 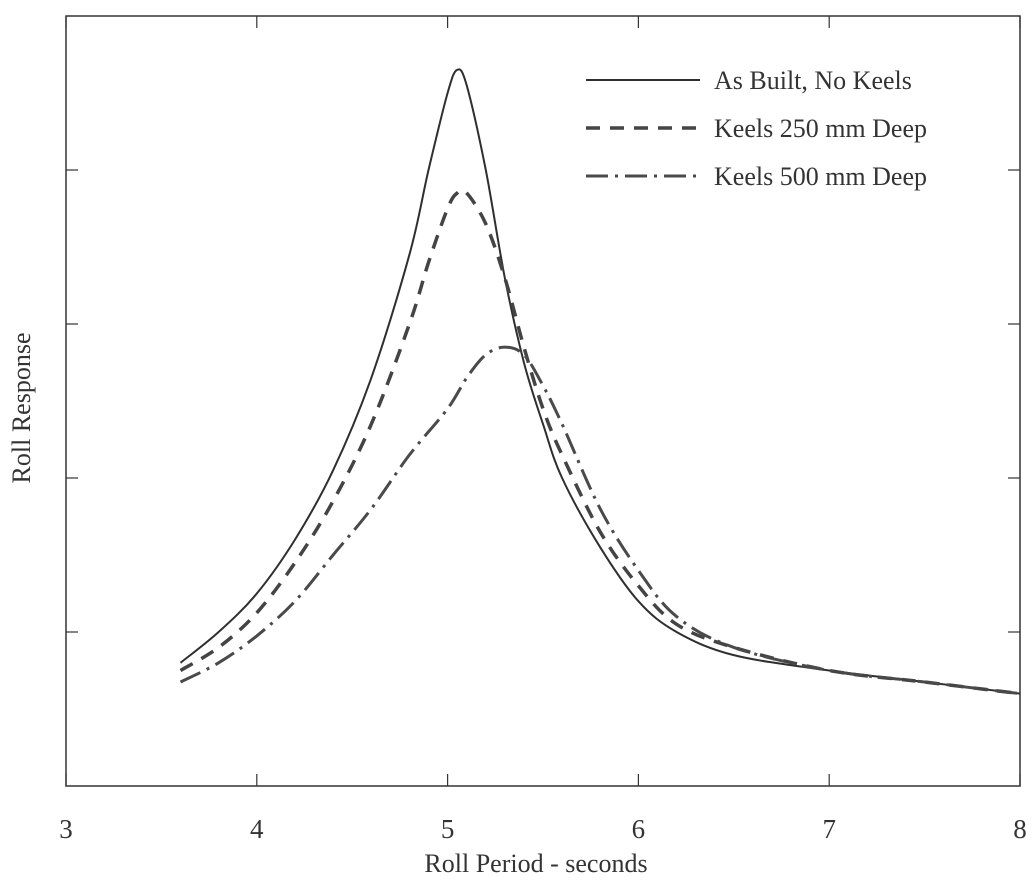 What do you see at coordinates (820, 176) in the screenshot?
I see `legend-label-3: Keels 500 mm Deep` at bounding box center [820, 176].